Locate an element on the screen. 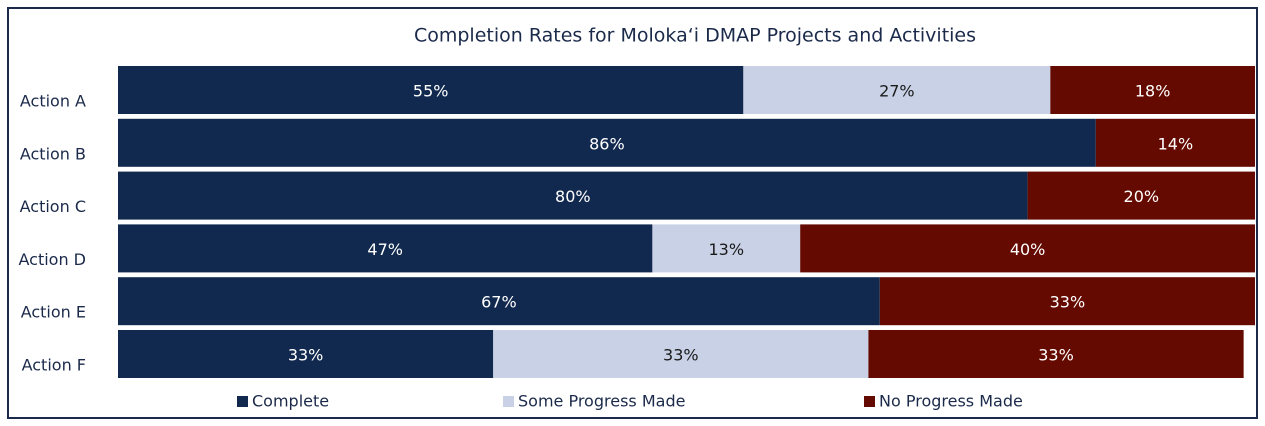 Image resolution: width=1265 pixels, height=426 pixels. legend-label: No Progress Made is located at coordinates (951, 401).